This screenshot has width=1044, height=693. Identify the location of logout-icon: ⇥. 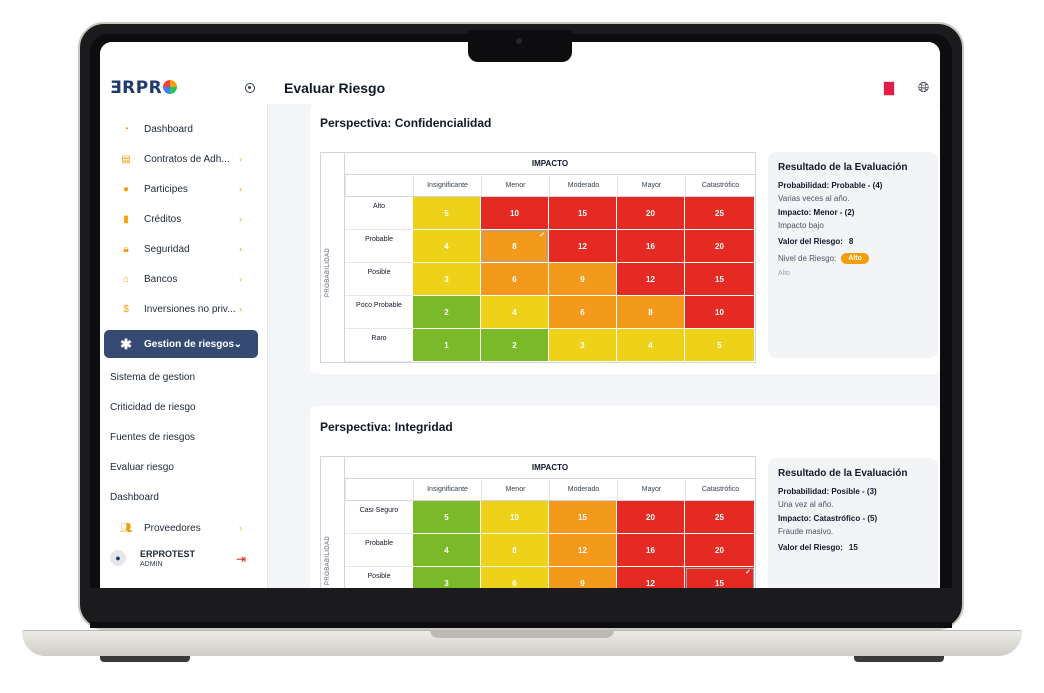
(241, 559).